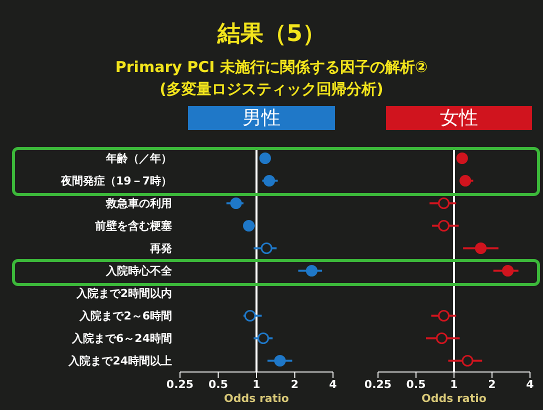 The width and height of the screenshot is (543, 410). What do you see at coordinates (161, 249) in the screenshot?
I see `y-tick-label: 再発` at bounding box center [161, 249].